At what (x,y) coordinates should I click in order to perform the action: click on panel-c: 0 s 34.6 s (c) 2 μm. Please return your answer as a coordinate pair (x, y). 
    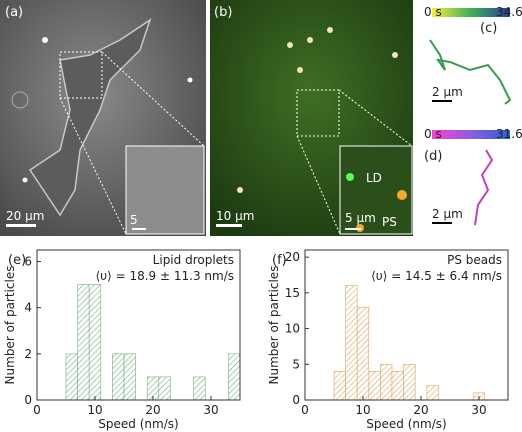
    Looking at the image, I should click on (473, 55).